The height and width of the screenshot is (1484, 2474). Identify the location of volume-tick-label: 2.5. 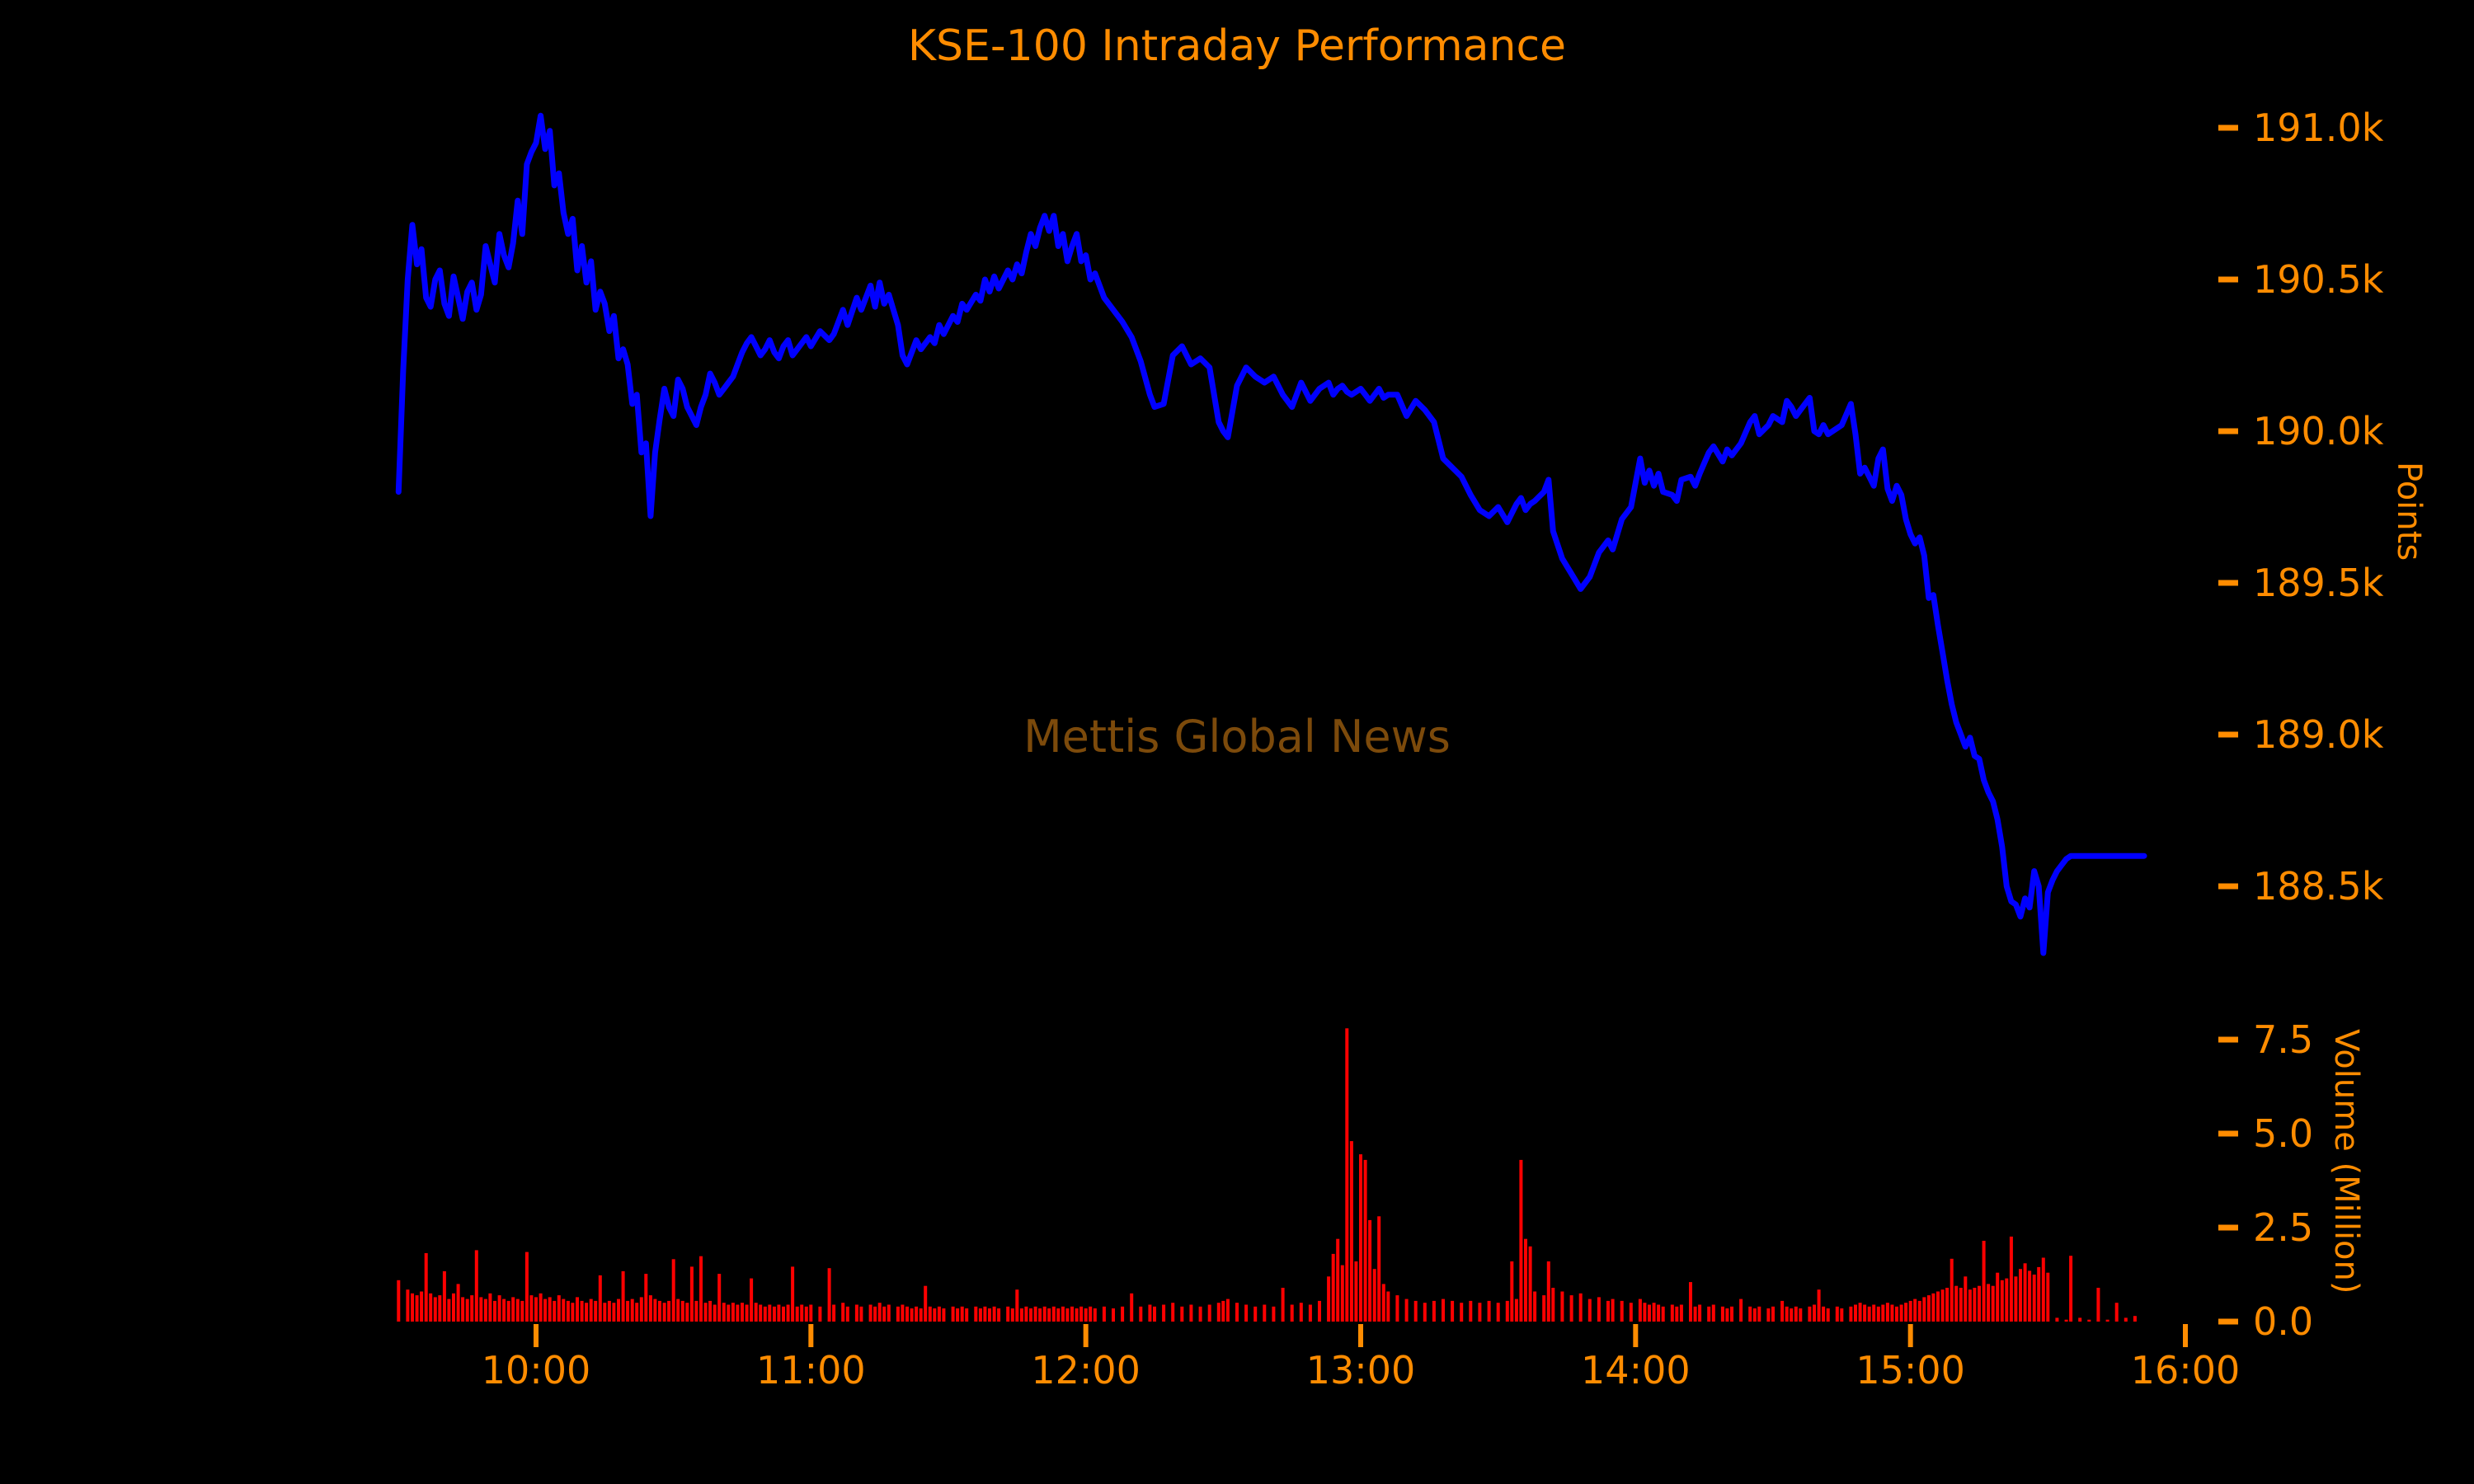
(2283, 1227).